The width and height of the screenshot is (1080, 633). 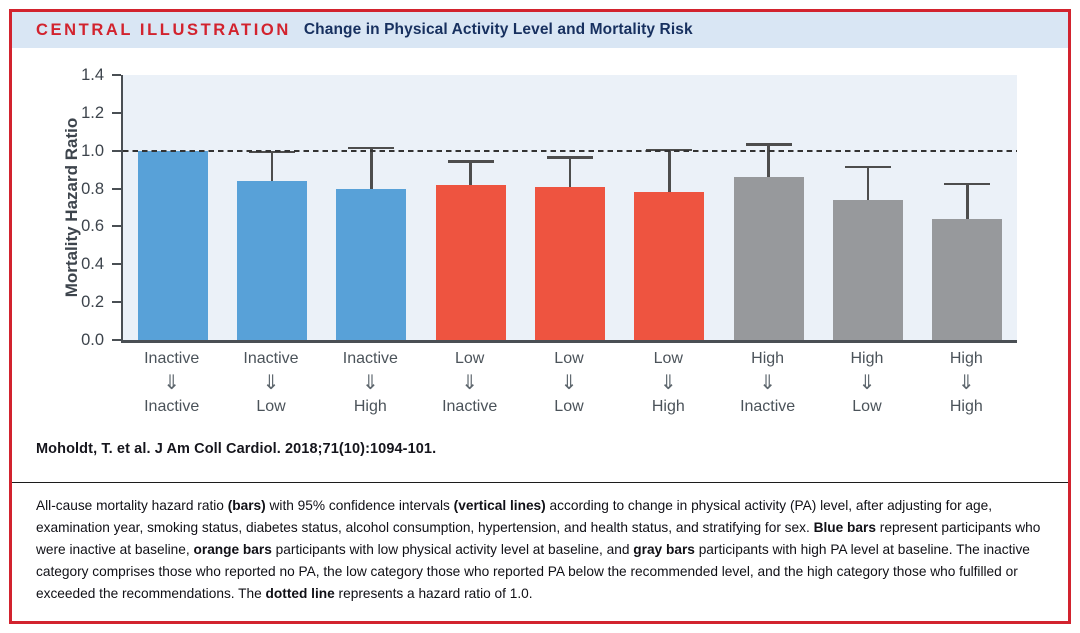 I want to click on hr-bar-low-to-inactive, so click(x=470, y=262).